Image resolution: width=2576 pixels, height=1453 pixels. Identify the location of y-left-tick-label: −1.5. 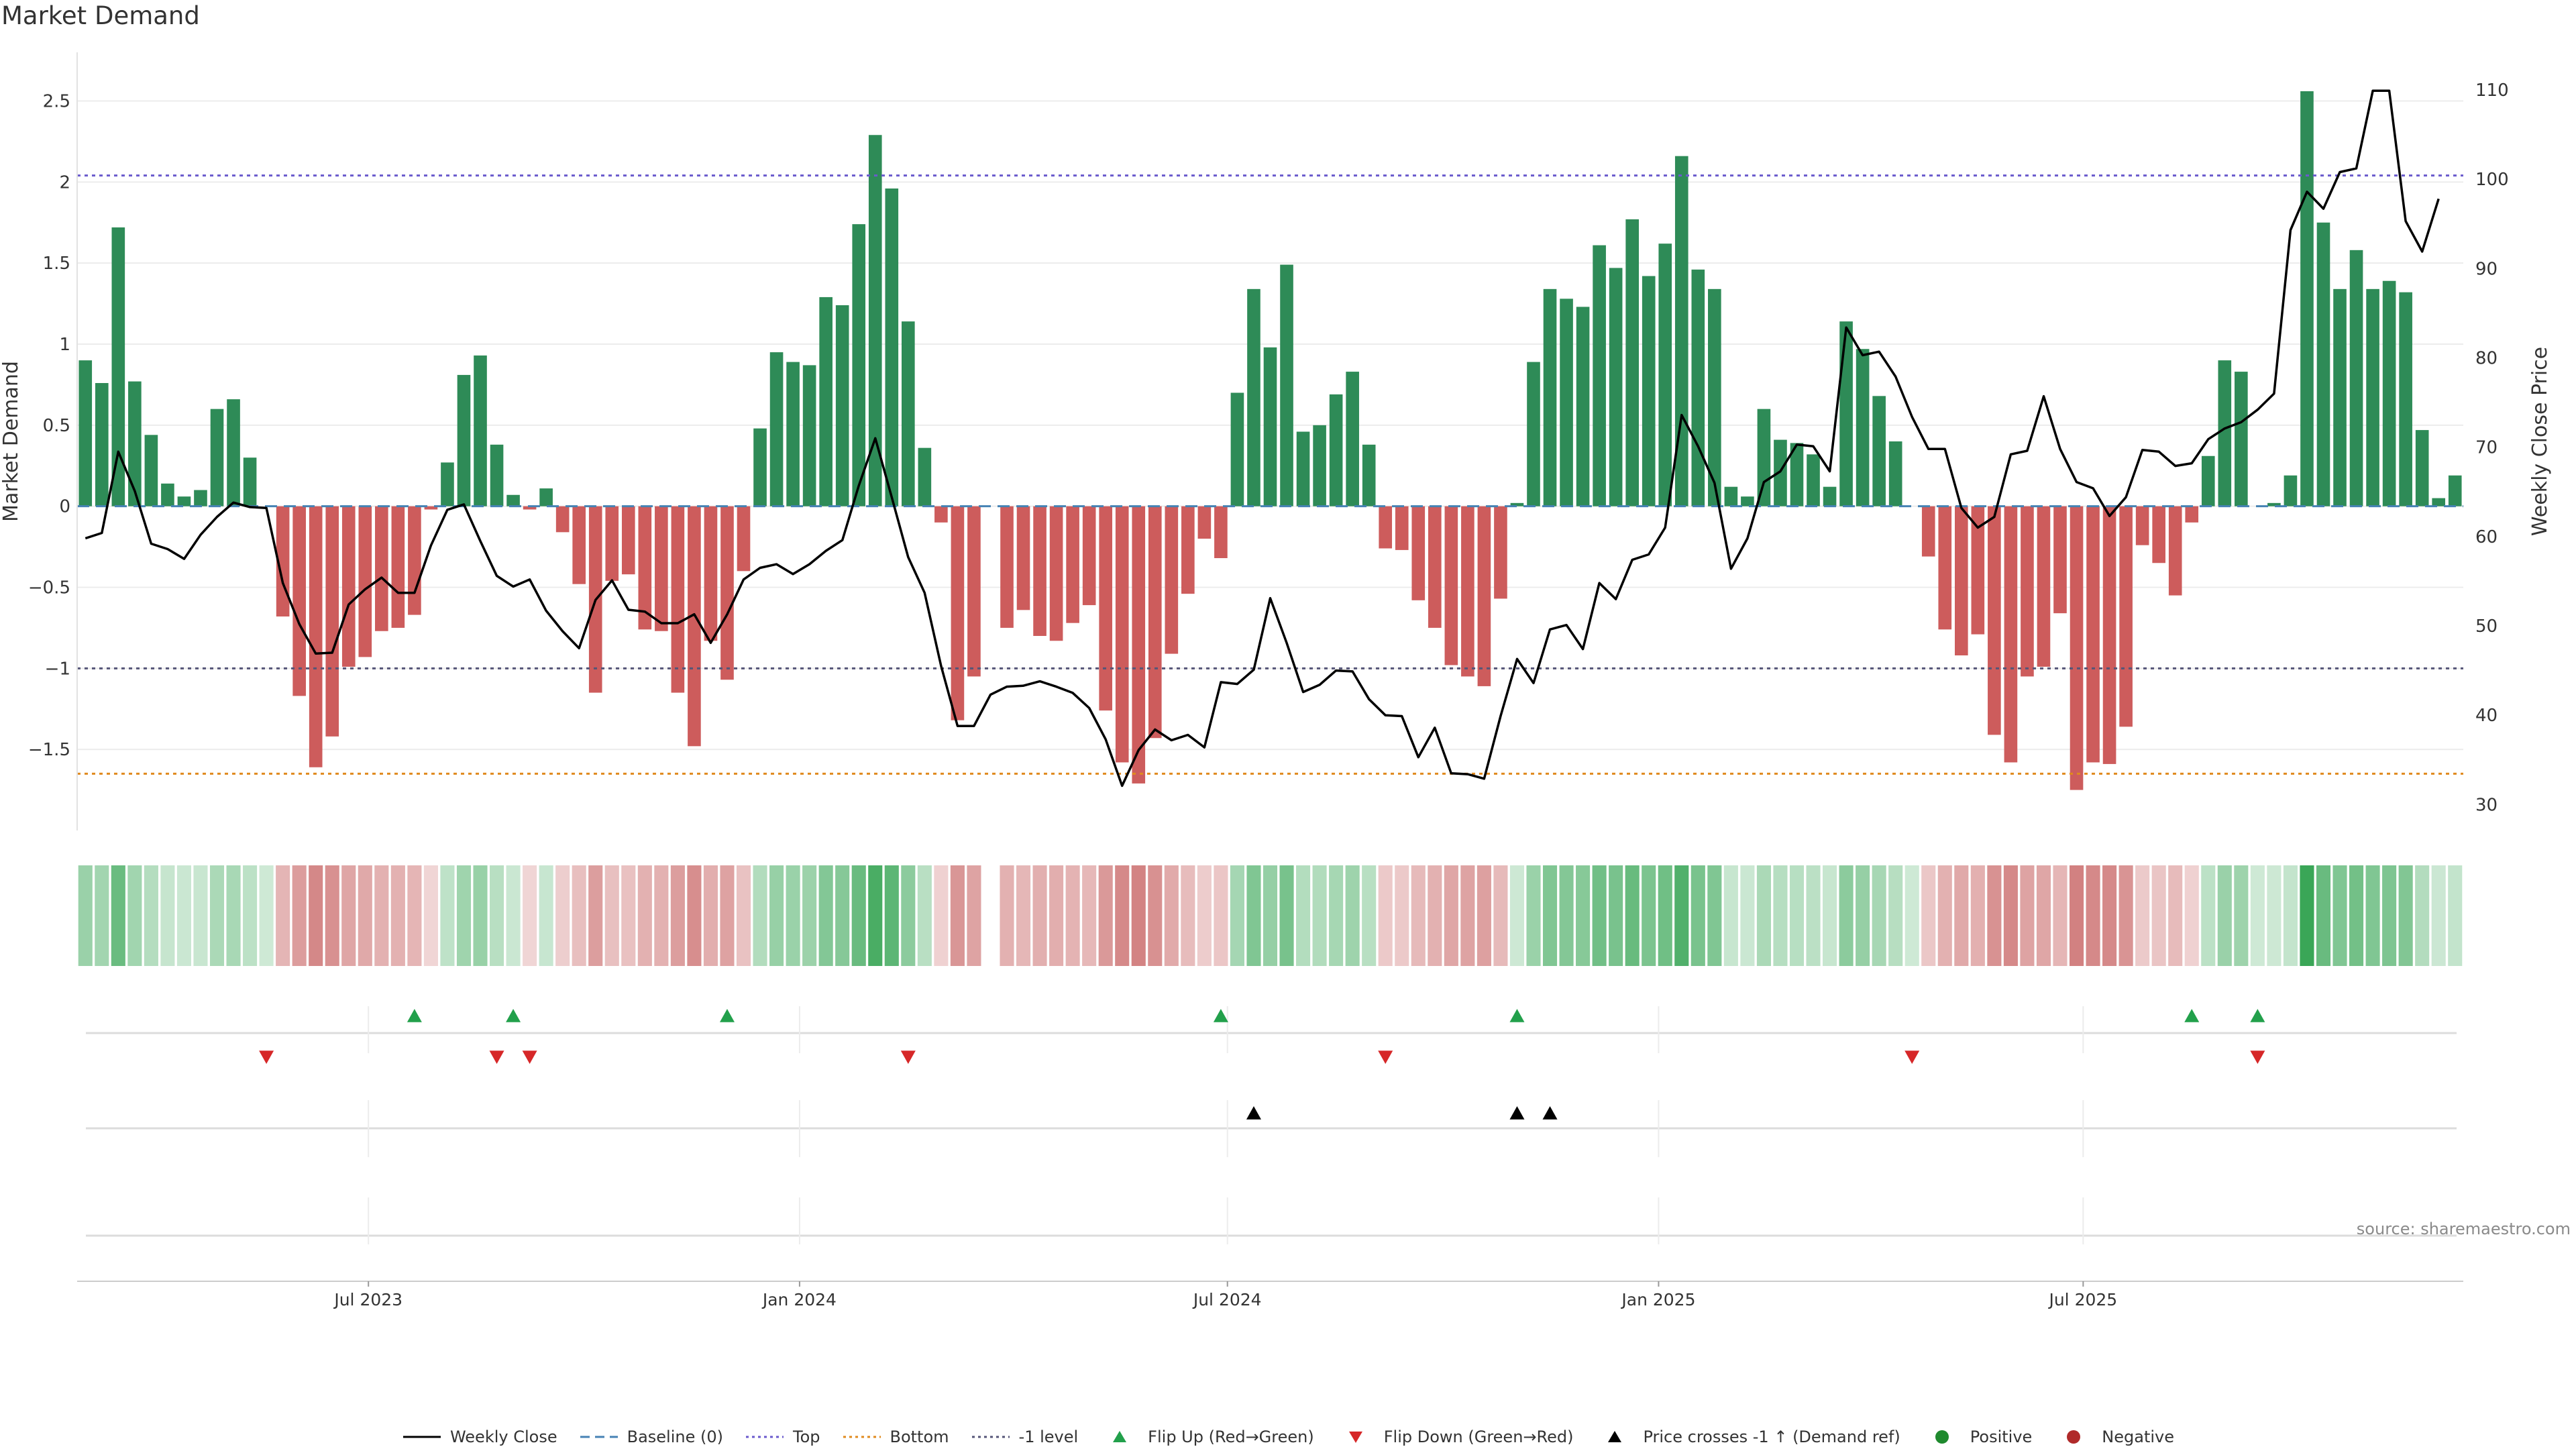
(49, 750).